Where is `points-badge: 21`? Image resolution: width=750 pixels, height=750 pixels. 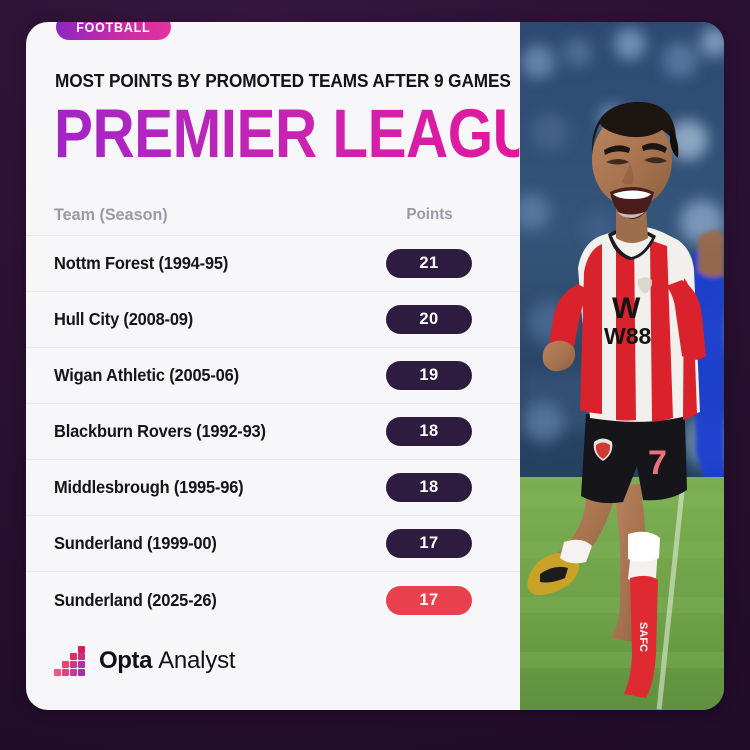 points-badge: 21 is located at coordinates (429, 263).